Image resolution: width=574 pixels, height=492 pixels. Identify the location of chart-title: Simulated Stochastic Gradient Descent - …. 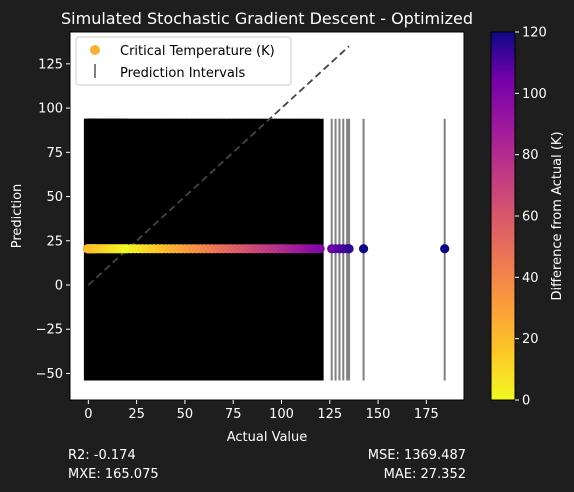
(267, 18).